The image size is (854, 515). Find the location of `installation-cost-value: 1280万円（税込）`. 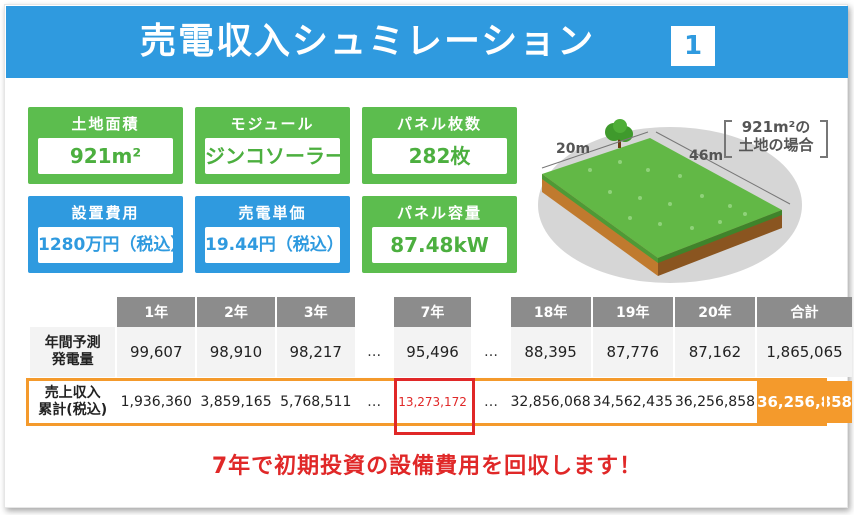

installation-cost-value: 1280万円（税込） is located at coordinates (105, 245).